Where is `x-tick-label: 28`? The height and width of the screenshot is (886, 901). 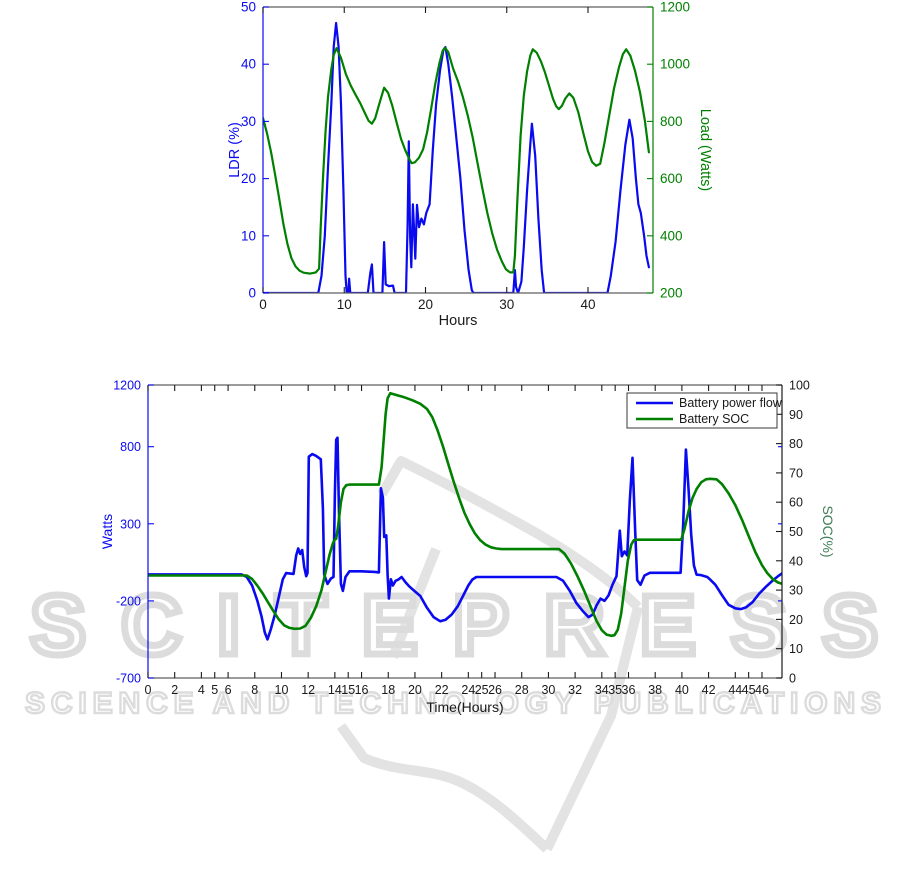 x-tick-label: 28 is located at coordinates (522, 690).